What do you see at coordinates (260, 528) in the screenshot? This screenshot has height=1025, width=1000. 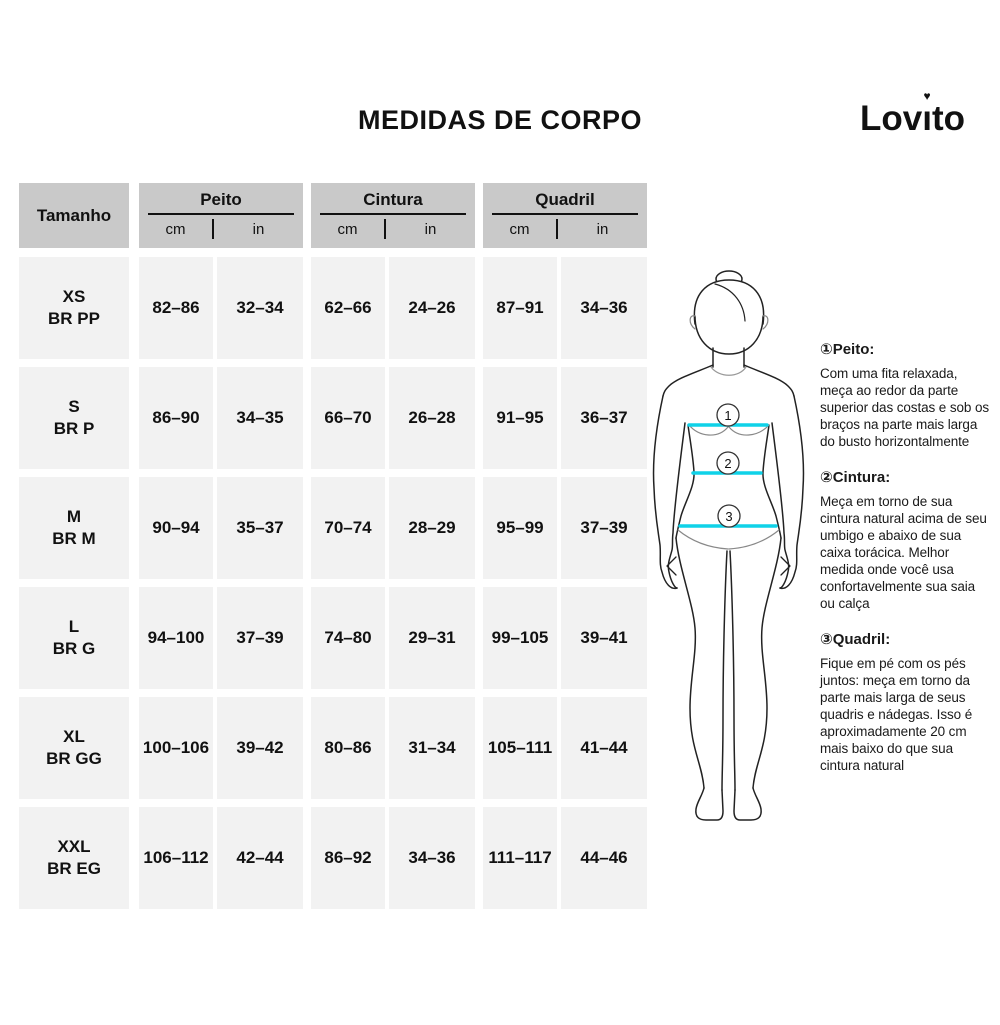 I see `peito-in-value: 35–37` at bounding box center [260, 528].